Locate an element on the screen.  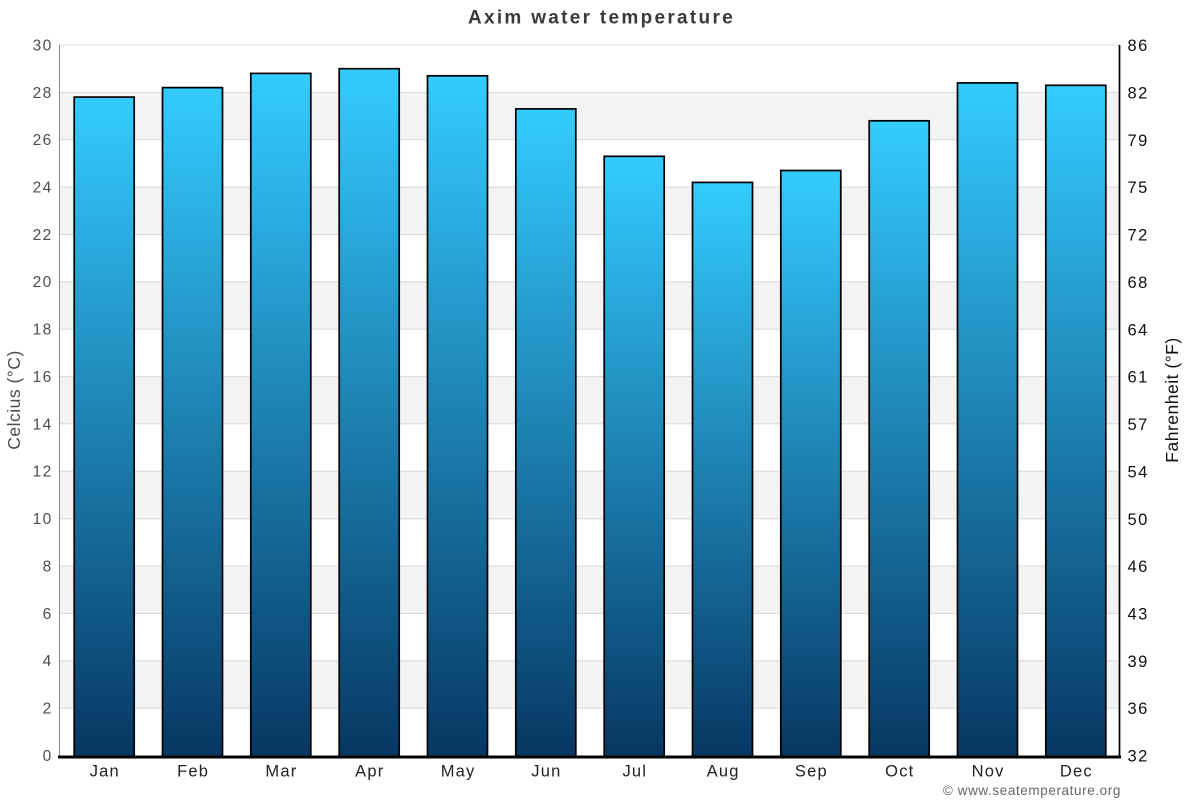
svg-text: 75 is located at coordinates (1138, 188).